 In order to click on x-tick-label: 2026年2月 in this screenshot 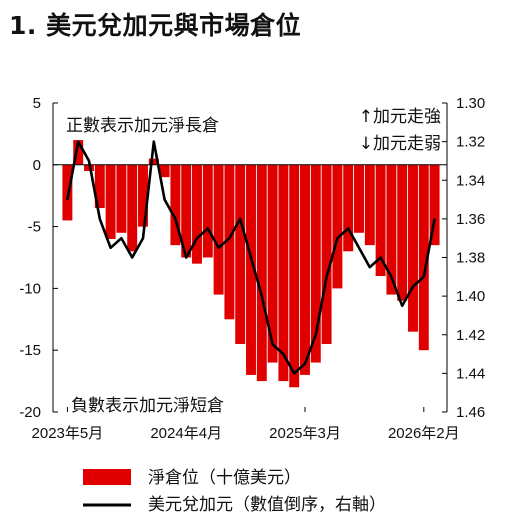, I will do `click(424, 433)`.